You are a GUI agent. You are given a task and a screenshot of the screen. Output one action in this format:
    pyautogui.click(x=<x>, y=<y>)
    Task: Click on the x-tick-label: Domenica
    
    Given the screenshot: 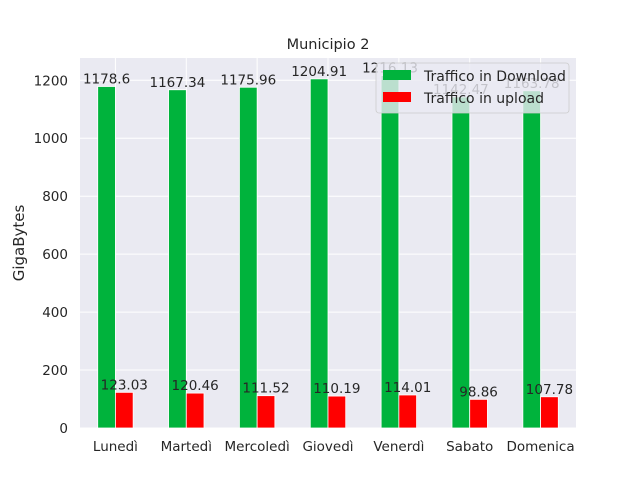 What is the action you would take?
    pyautogui.click(x=541, y=447)
    